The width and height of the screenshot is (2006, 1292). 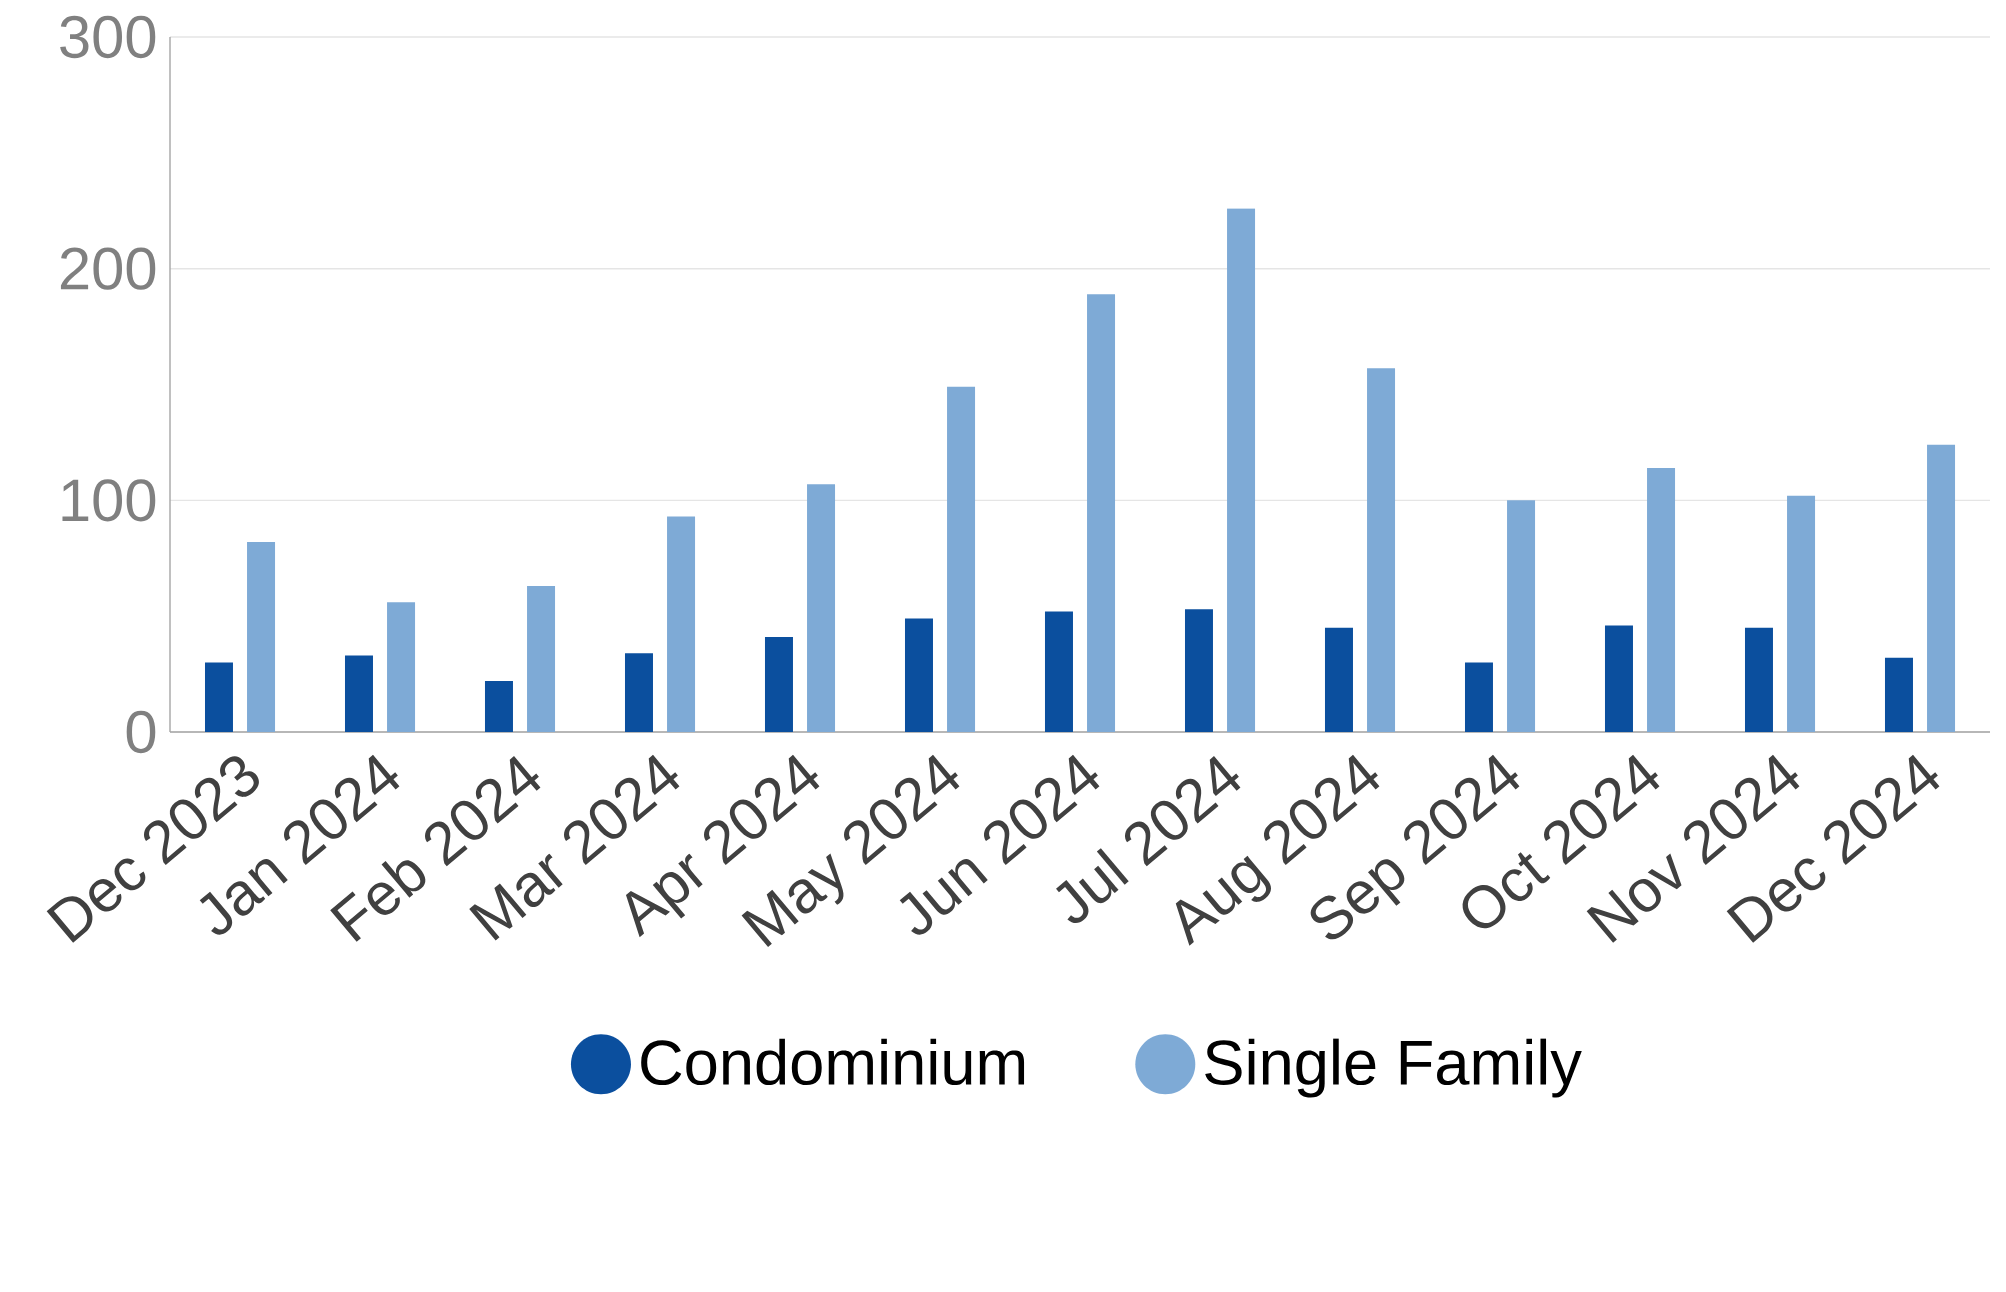 What do you see at coordinates (108, 268) in the screenshot?
I see `y-tick-label: 200` at bounding box center [108, 268].